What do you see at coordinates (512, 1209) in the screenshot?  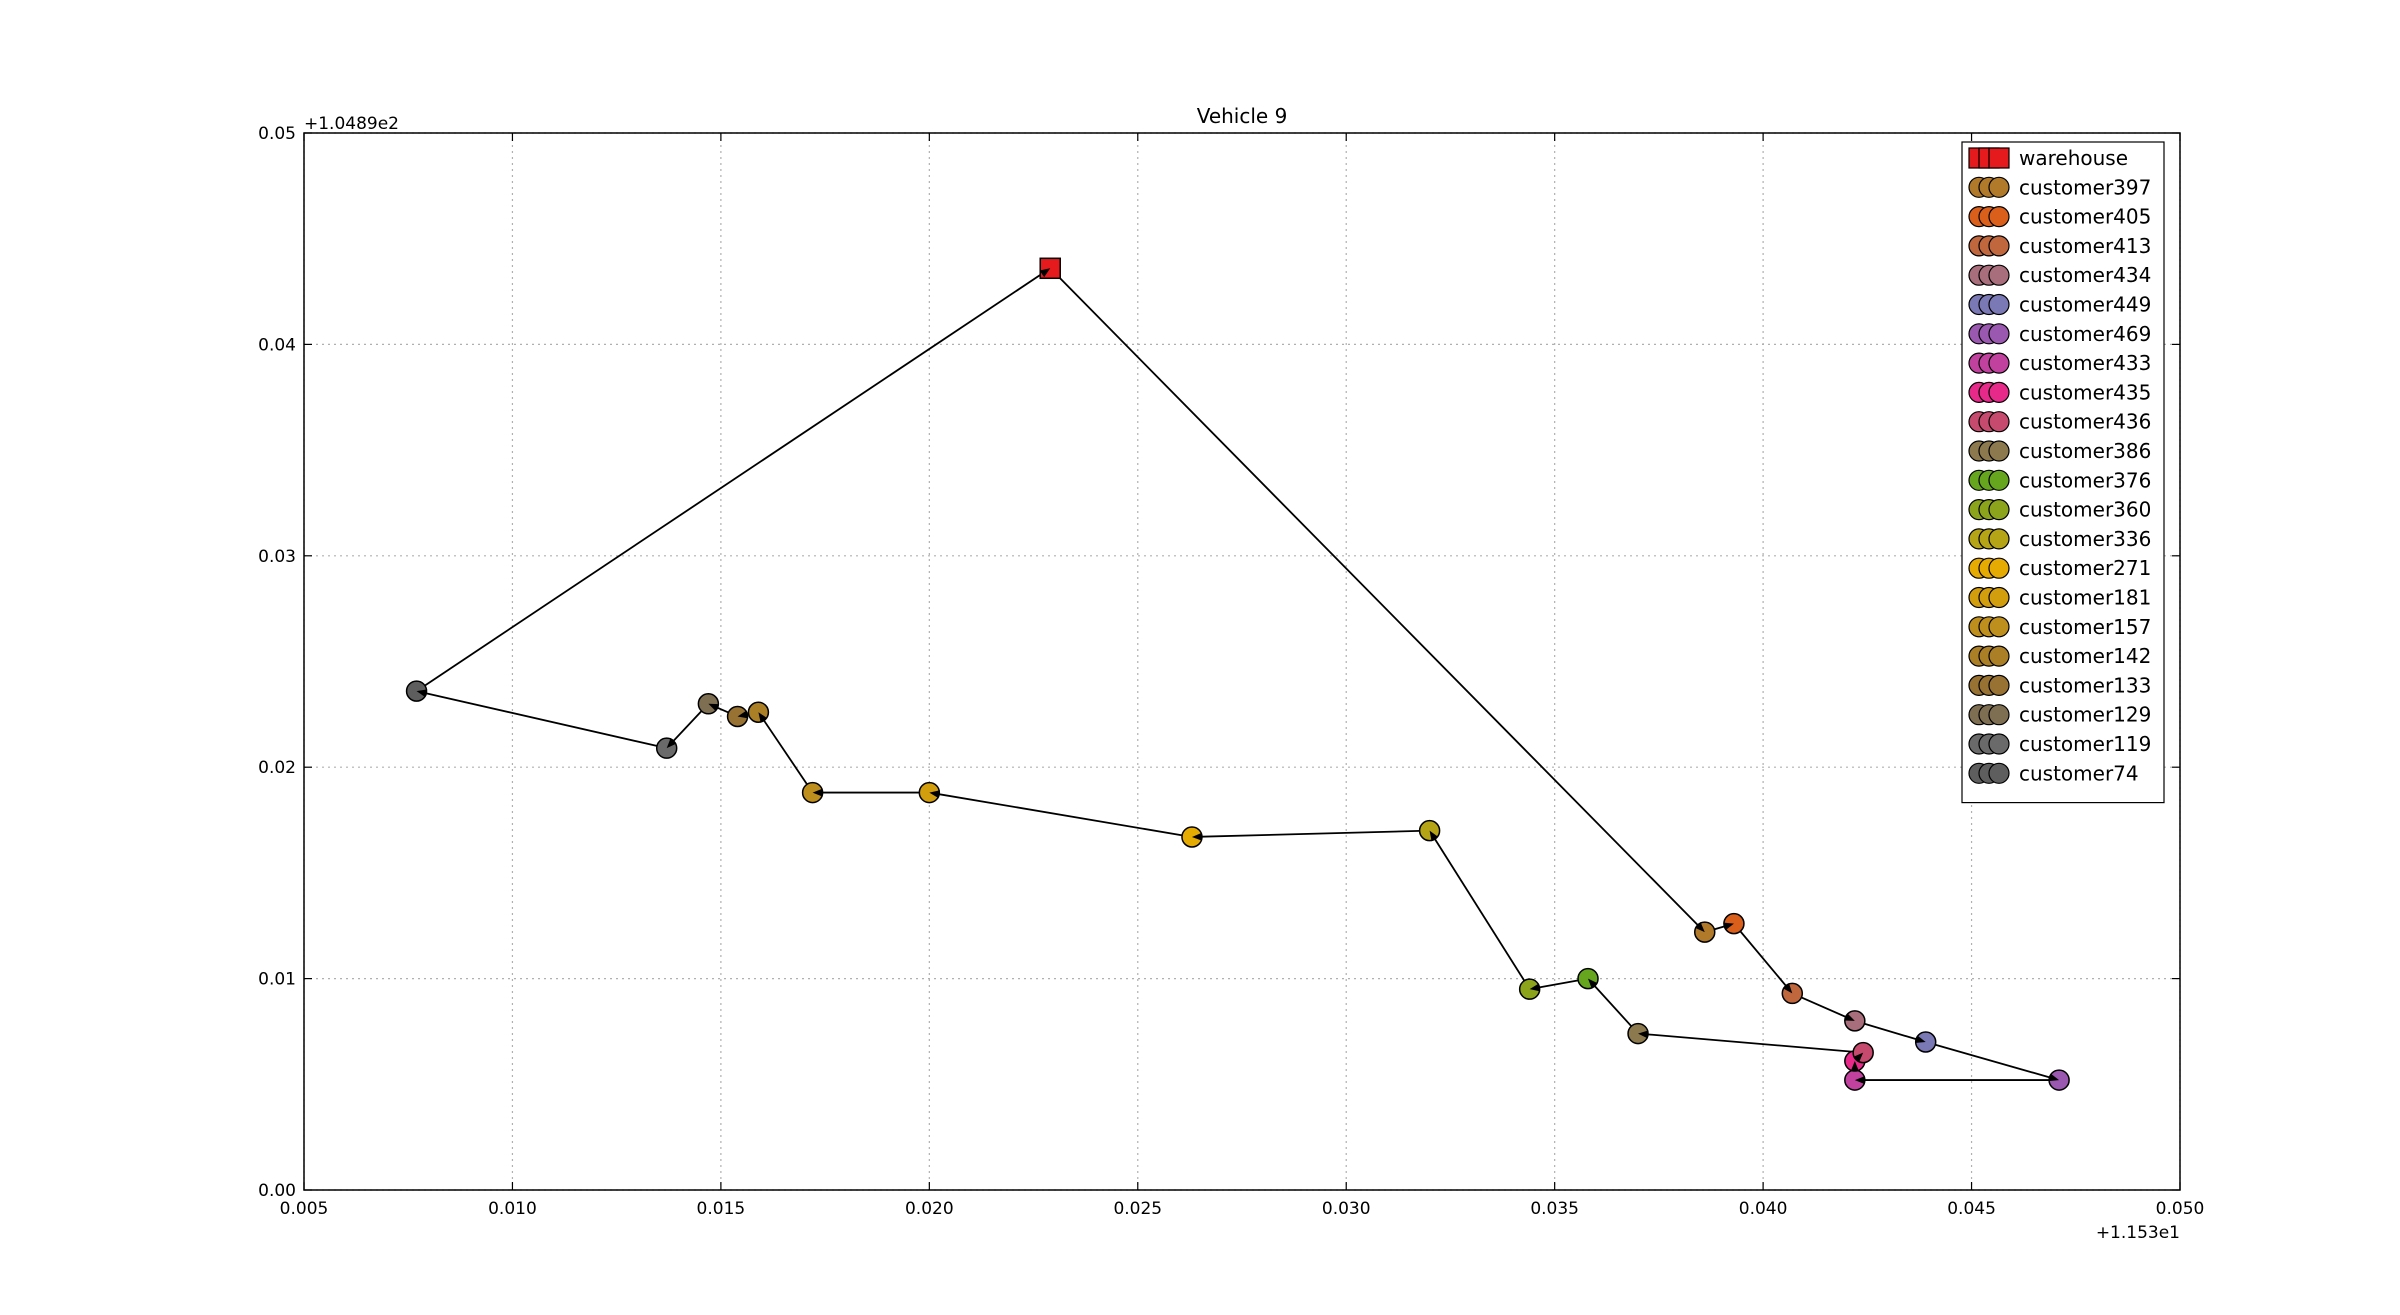 I see `x-tick-label: 0.010` at bounding box center [512, 1209].